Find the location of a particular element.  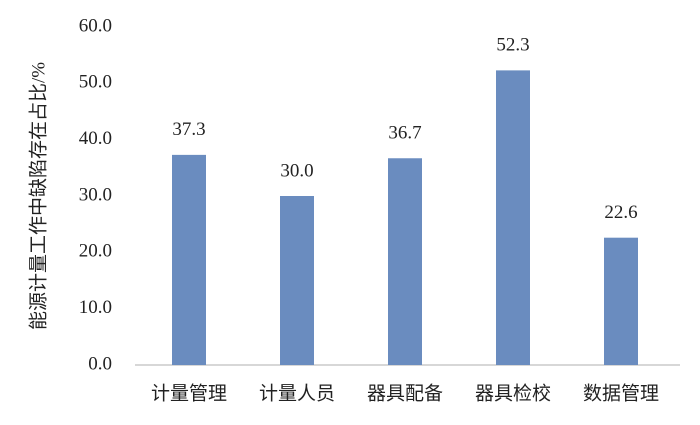

x-tick-label: 数据管理 is located at coordinates (621, 393).